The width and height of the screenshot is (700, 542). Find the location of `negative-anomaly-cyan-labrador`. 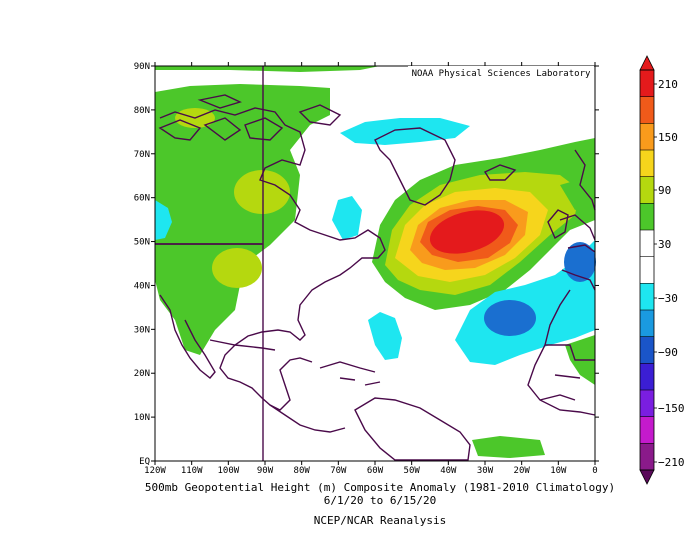

negative-anomaly-cyan-labrador is located at coordinates (347, 218).